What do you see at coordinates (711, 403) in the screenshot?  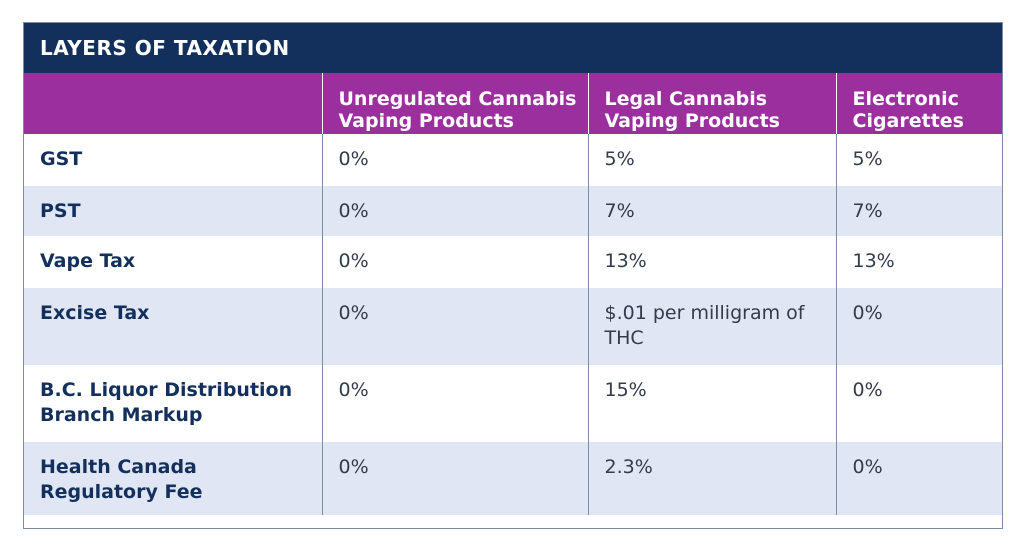 I see `cell-legal: 15%` at bounding box center [711, 403].